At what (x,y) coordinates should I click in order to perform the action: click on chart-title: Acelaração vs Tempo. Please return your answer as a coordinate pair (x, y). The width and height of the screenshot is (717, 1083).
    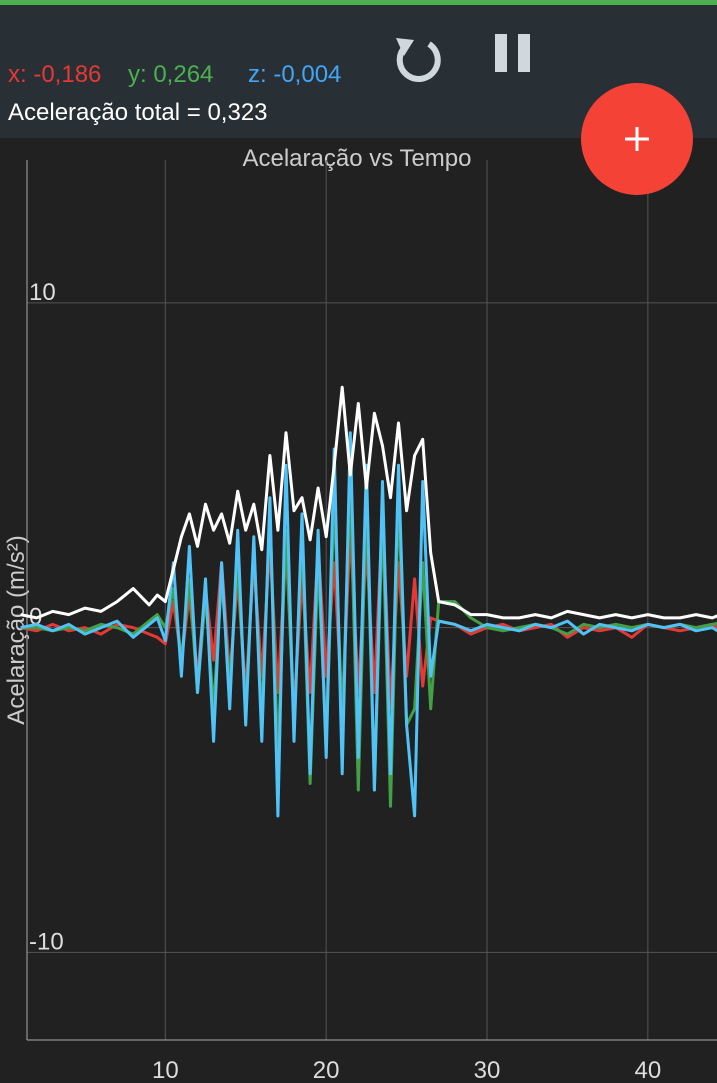
    Looking at the image, I should click on (356, 158).